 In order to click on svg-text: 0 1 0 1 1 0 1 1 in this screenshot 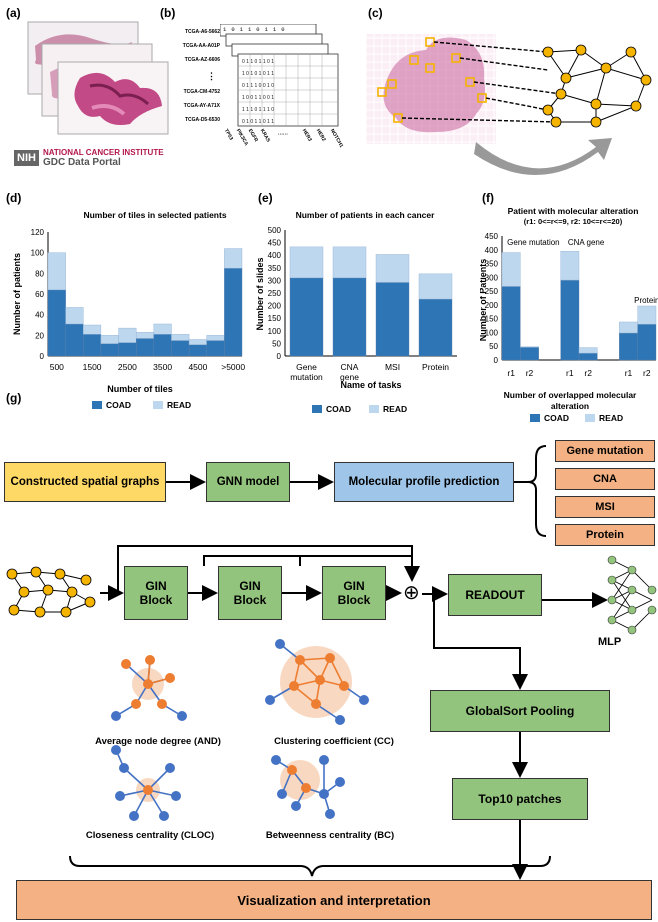, I will do `click(258, 122)`.